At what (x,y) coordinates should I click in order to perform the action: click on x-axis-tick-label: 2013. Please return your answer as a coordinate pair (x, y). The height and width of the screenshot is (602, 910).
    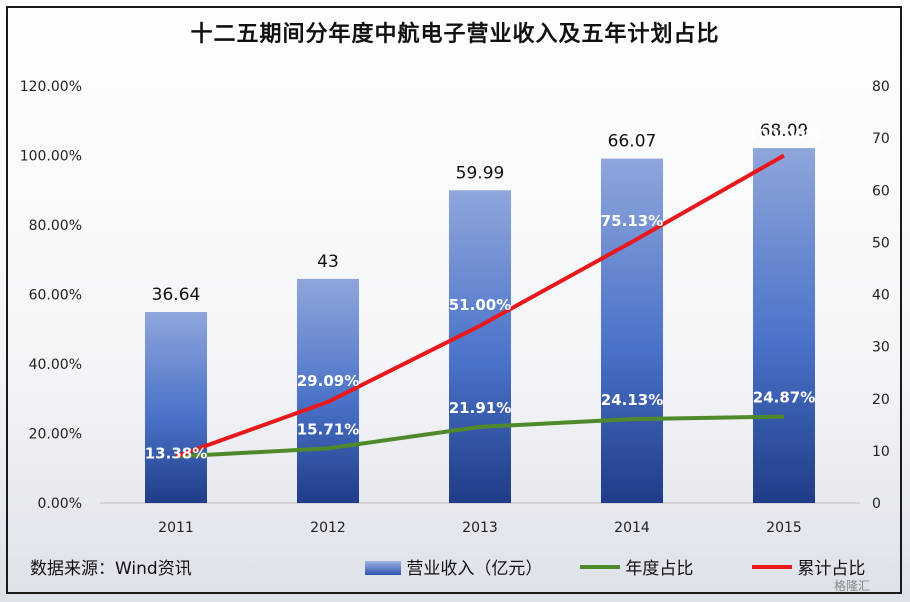
    Looking at the image, I should click on (480, 528).